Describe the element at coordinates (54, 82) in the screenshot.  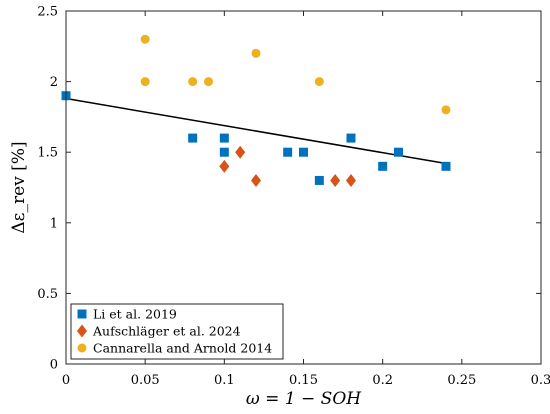
I see `y-tick-label: 2` at that location.